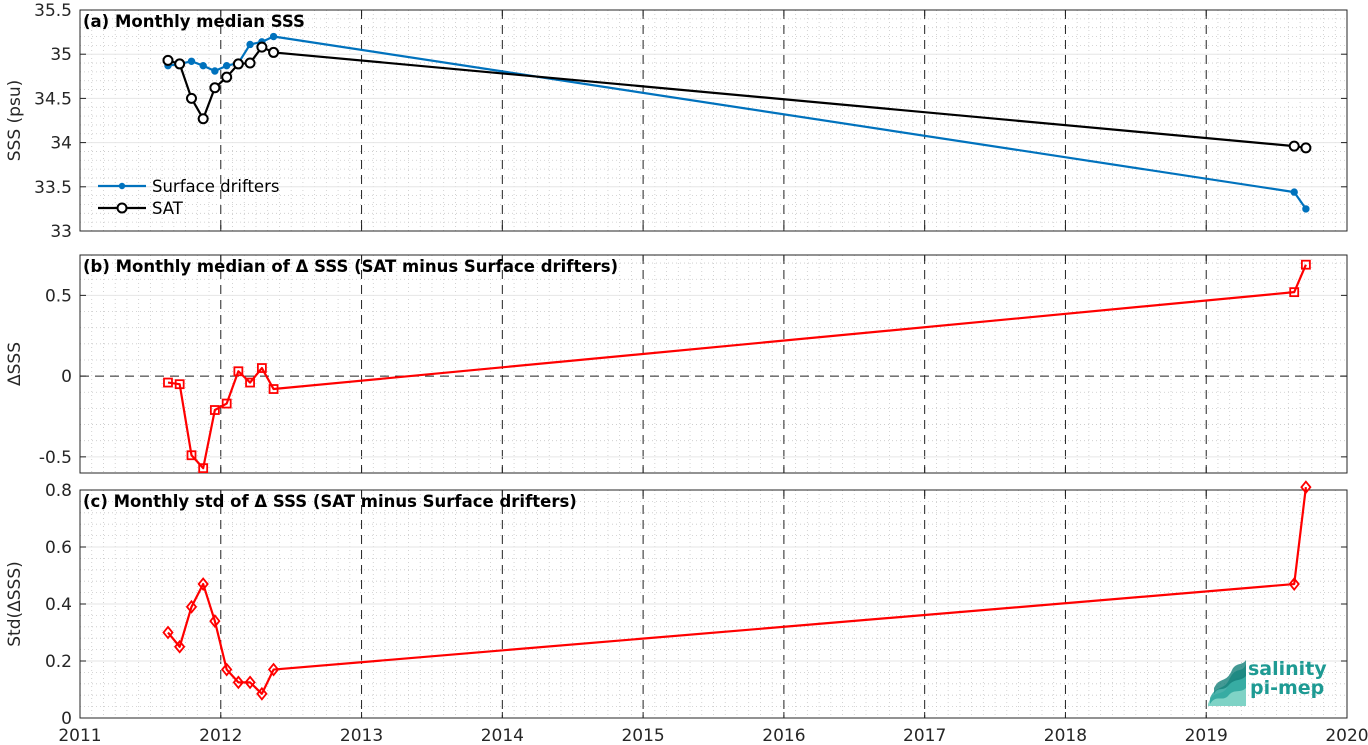 The image size is (1368, 745). What do you see at coordinates (61, 232) in the screenshot?
I see `y-tick-label: 33` at bounding box center [61, 232].